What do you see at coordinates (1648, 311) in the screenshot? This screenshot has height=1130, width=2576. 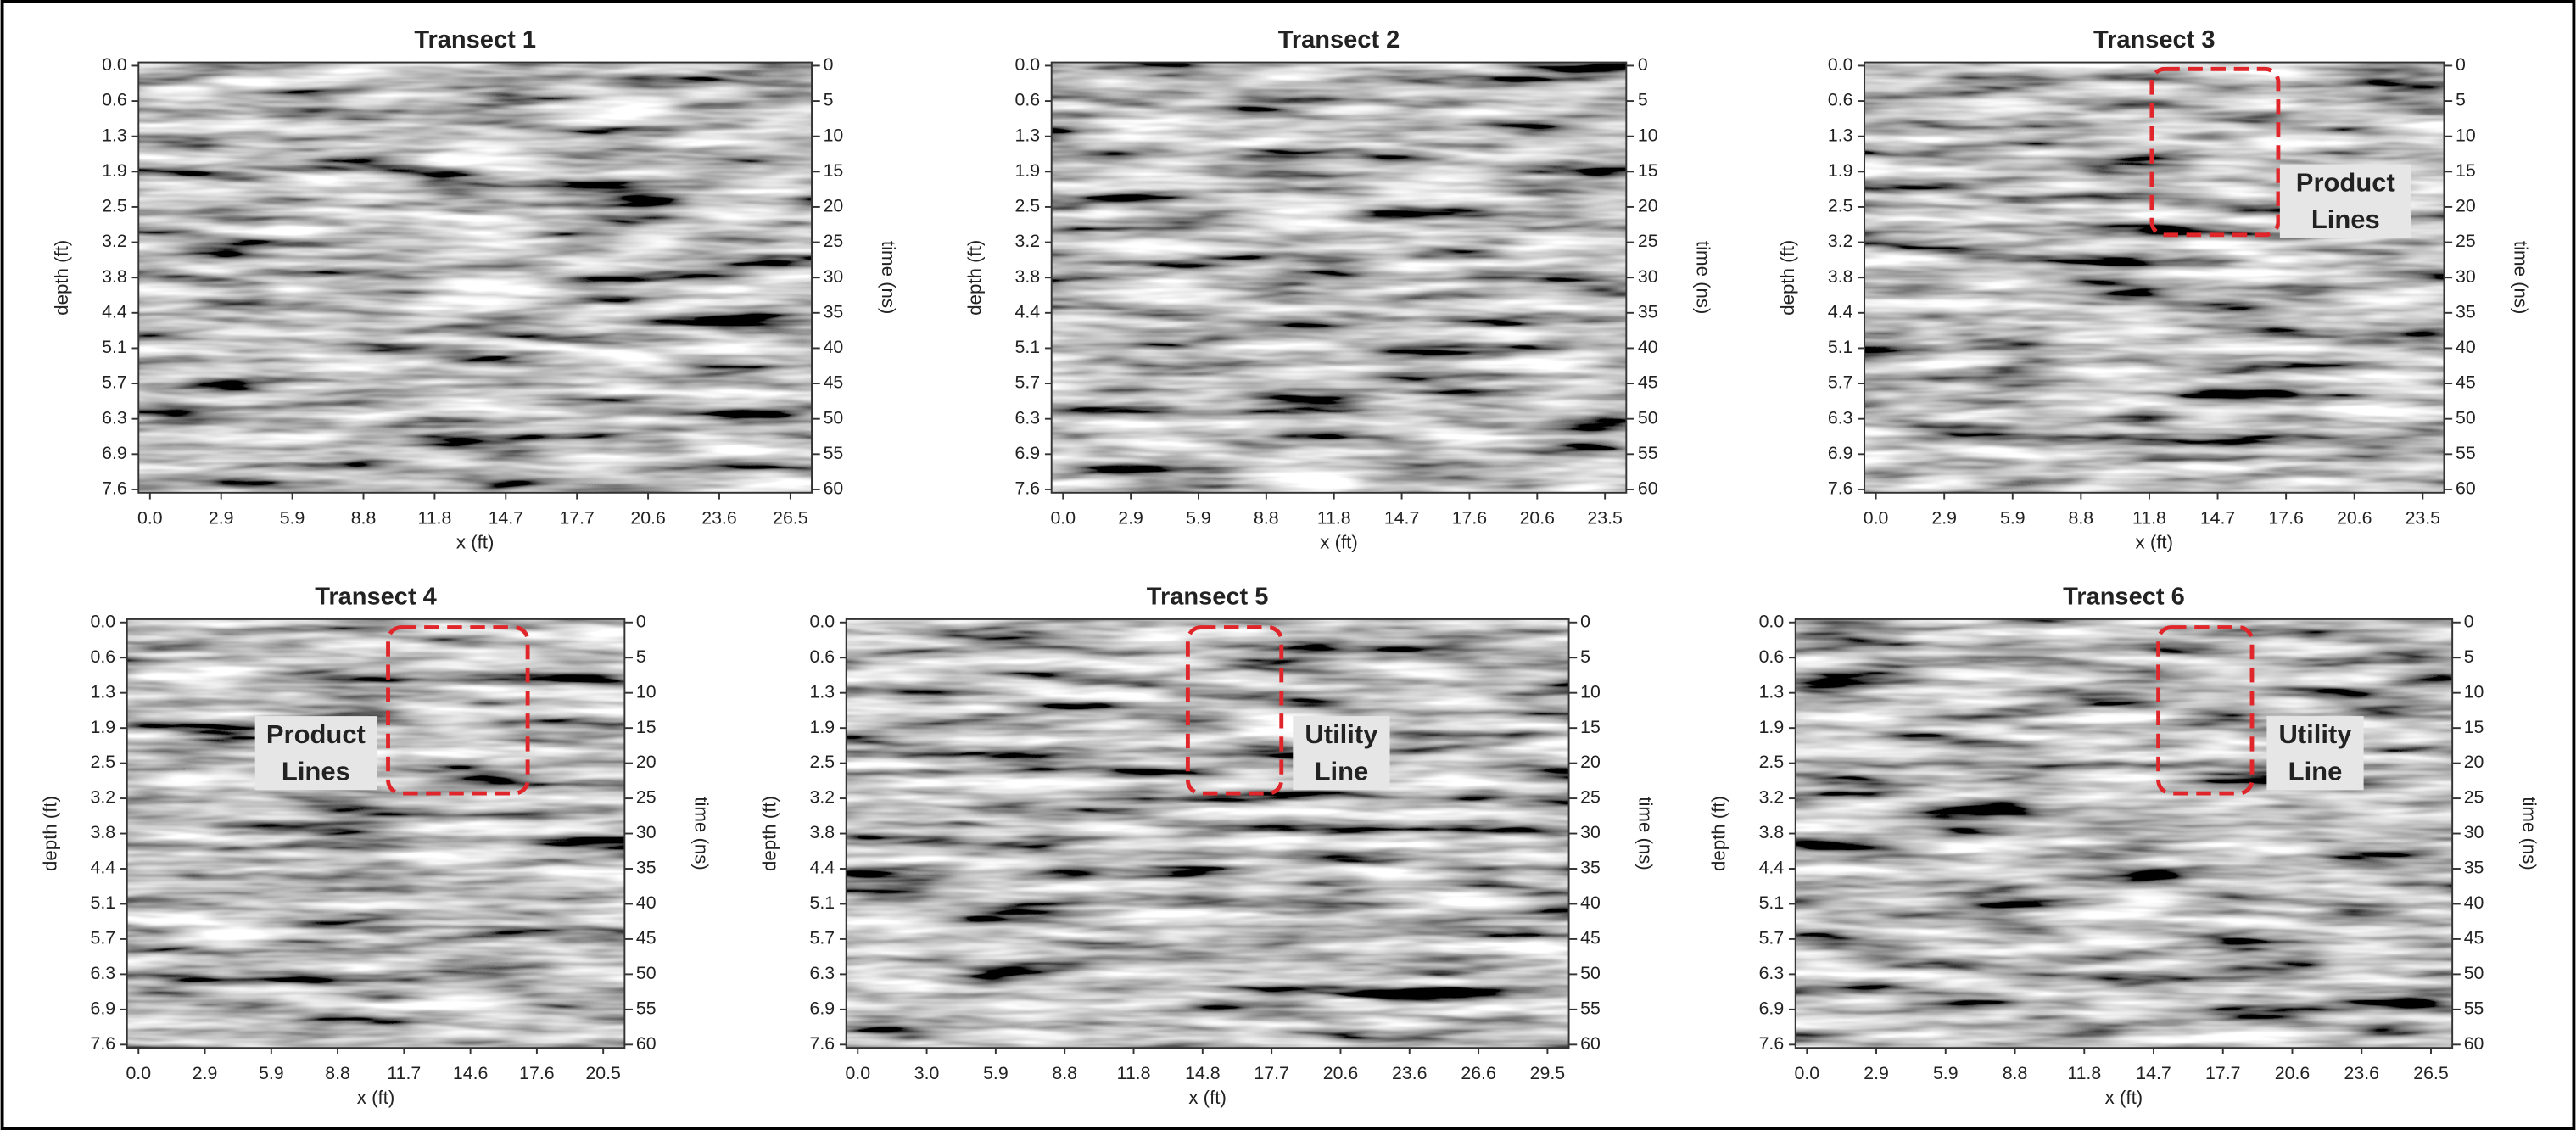 I see `y2-tick-label: 35` at bounding box center [1648, 311].